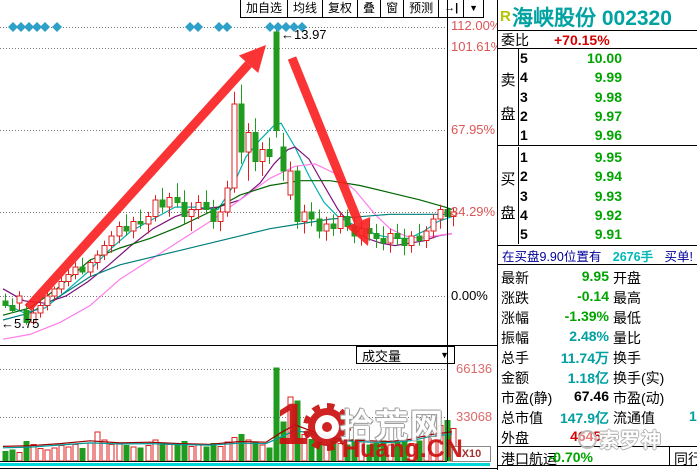  I want to click on detail-row: 外盘 46450, so click(597, 436).